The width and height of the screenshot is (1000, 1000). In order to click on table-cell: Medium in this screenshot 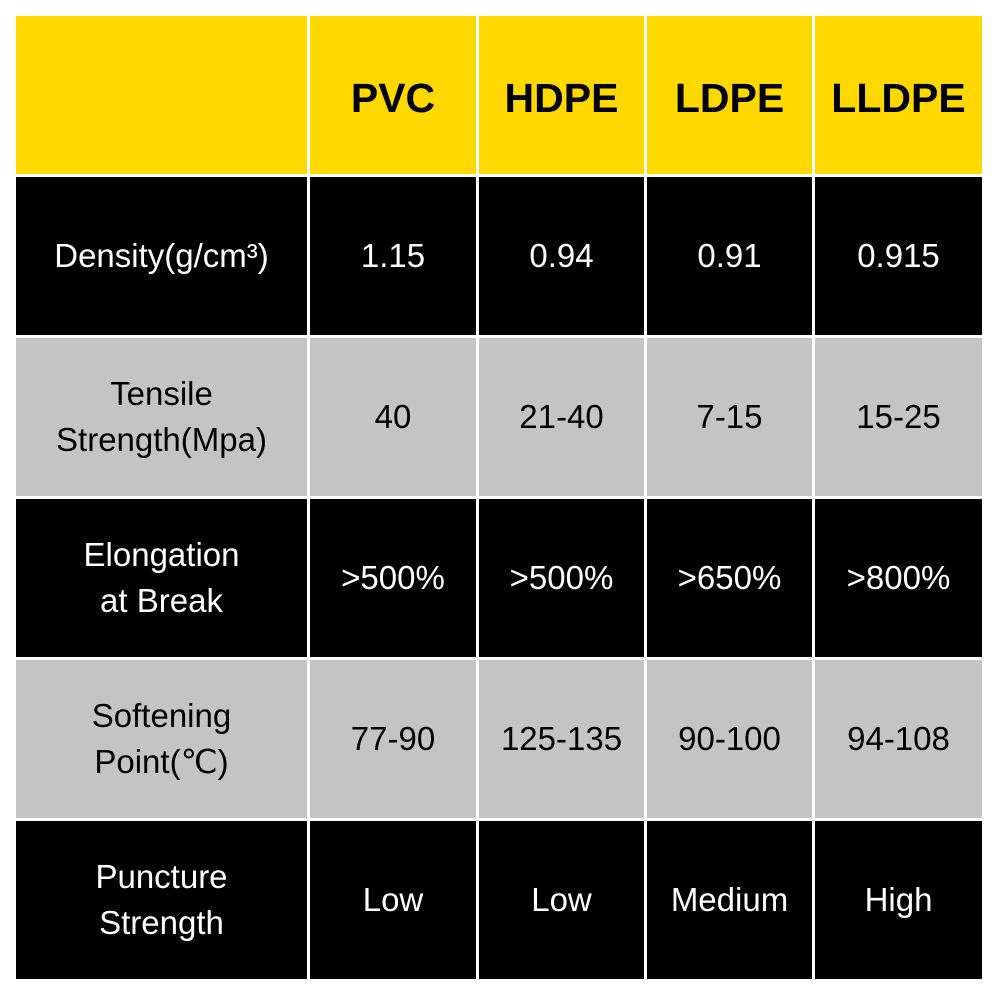, I will do `click(729, 900)`.